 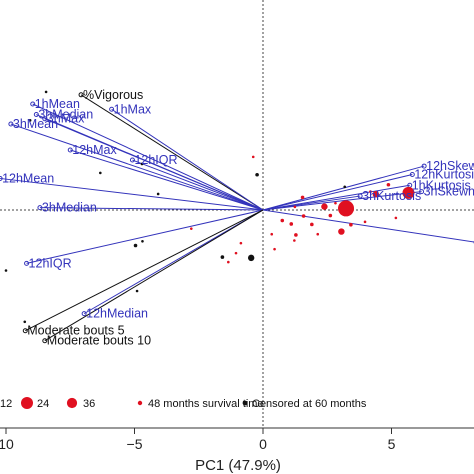 I want to click on legend-label: 12, so click(x=6, y=404).